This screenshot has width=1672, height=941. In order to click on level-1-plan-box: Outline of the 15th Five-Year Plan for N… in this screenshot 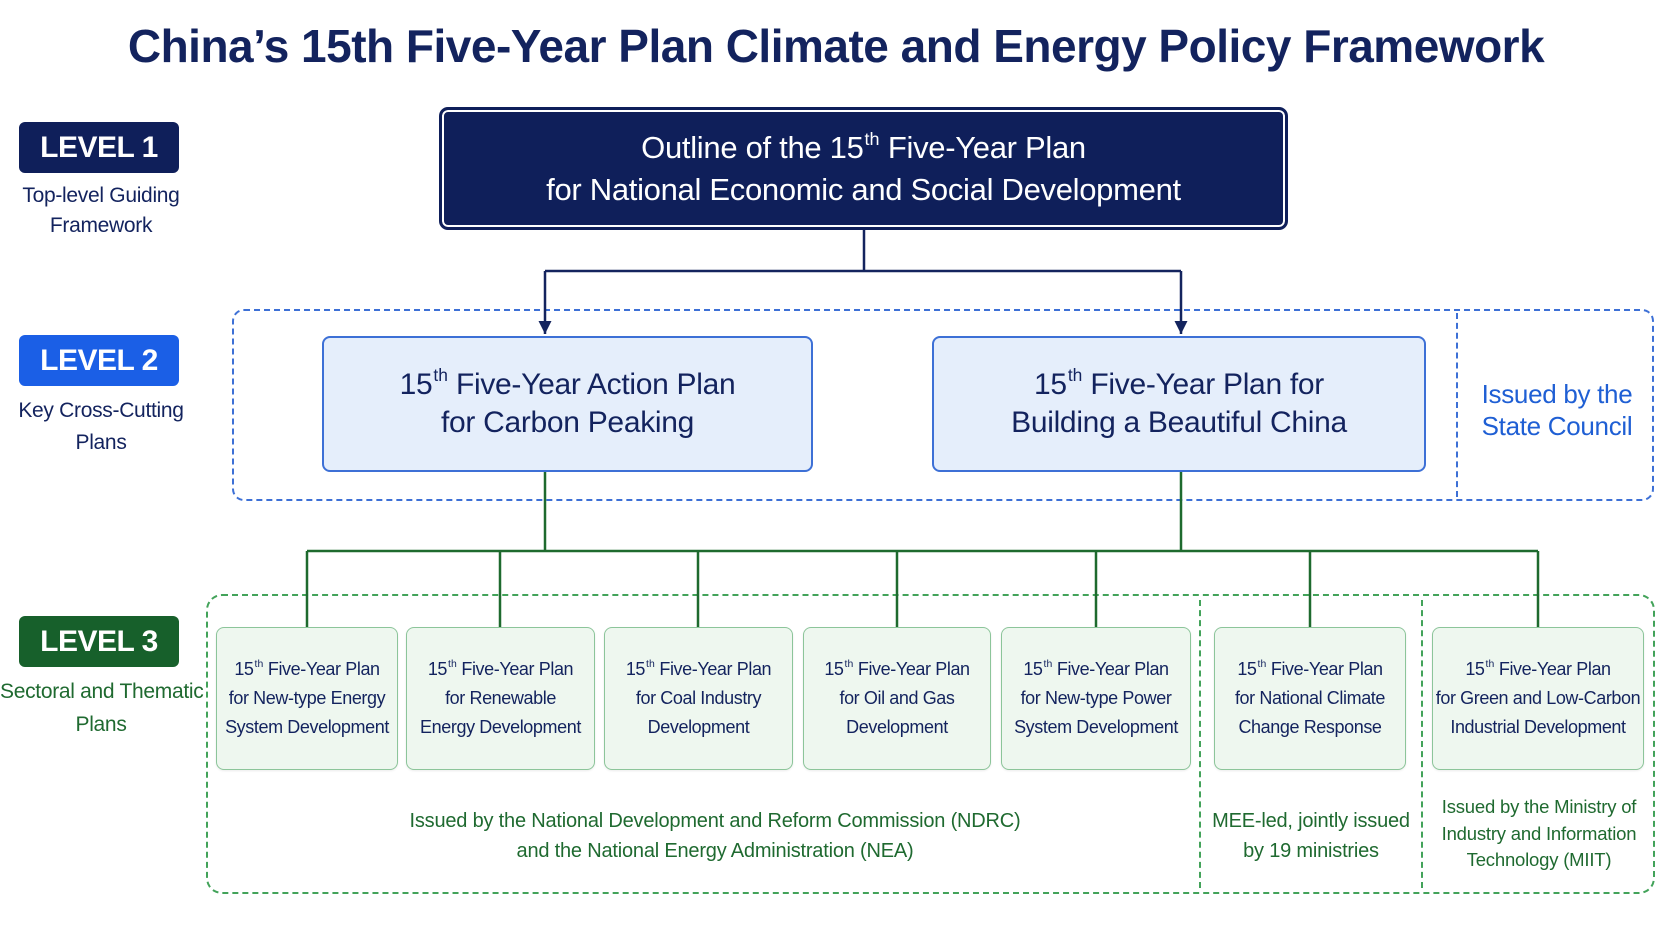, I will do `click(863, 168)`.